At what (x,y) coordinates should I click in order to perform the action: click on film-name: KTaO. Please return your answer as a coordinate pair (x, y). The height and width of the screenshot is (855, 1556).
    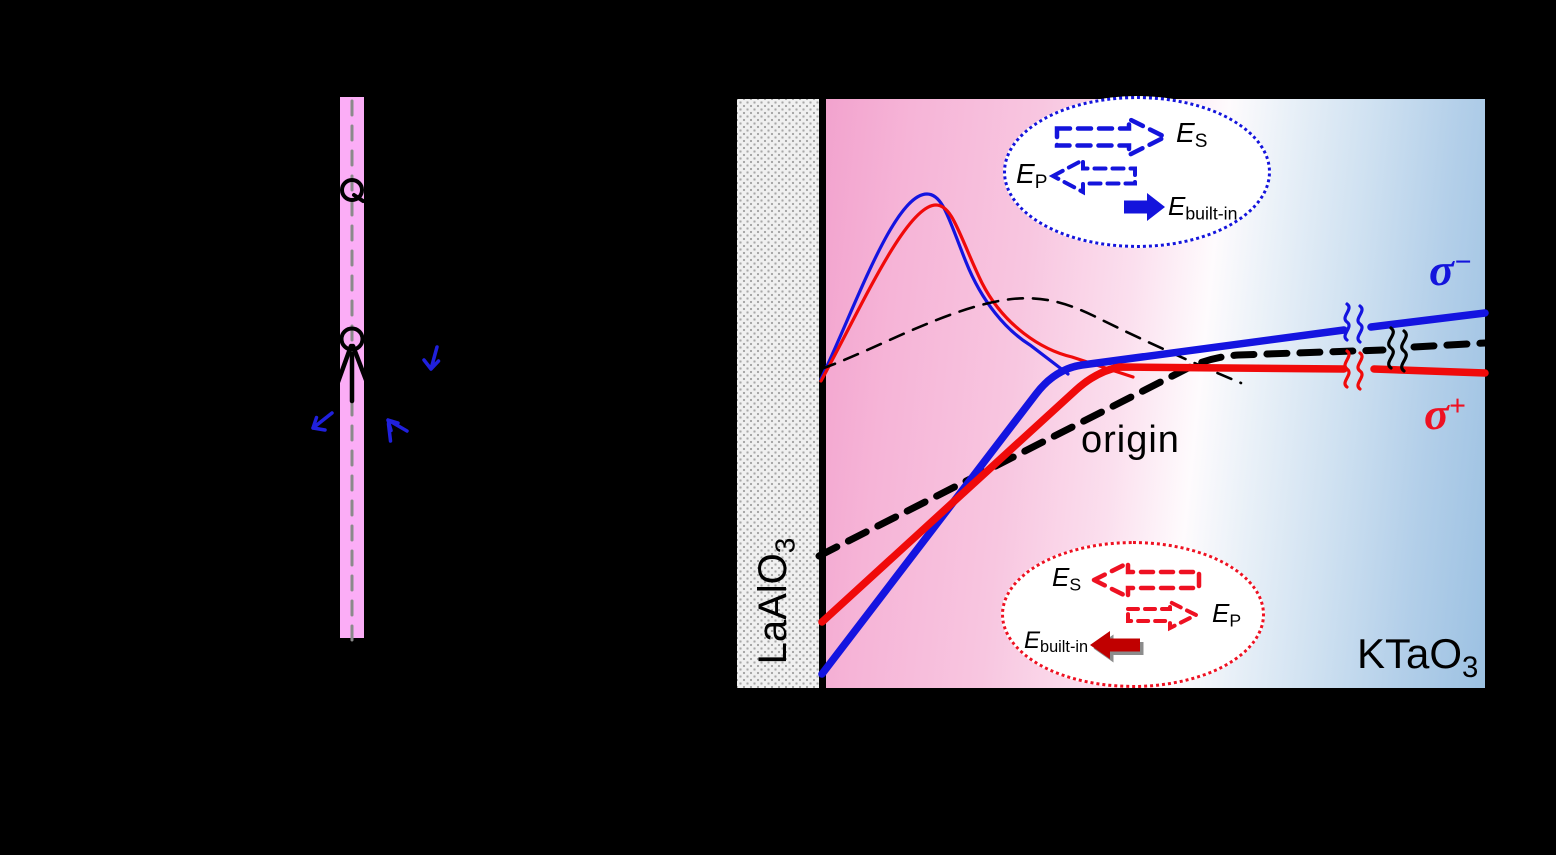
    Looking at the image, I should click on (1410, 653).